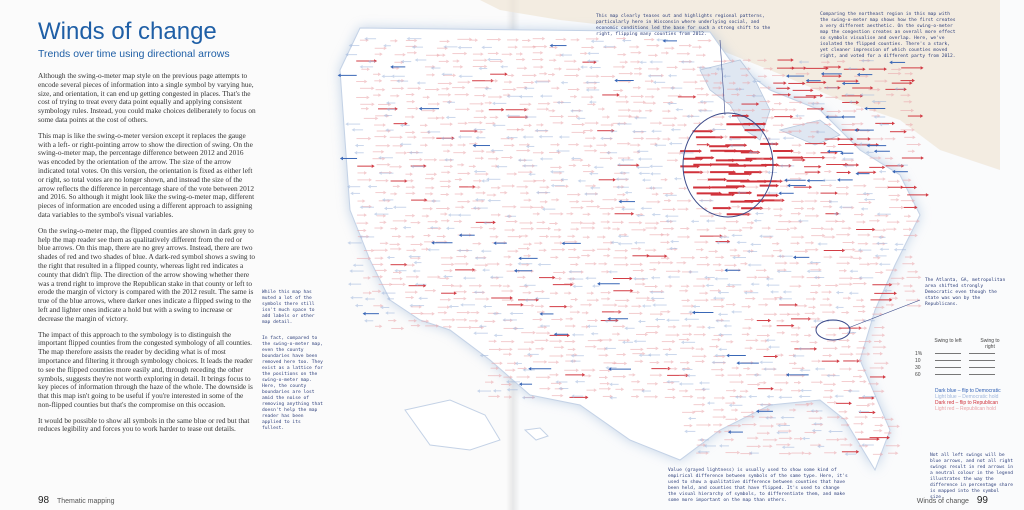 The height and width of the screenshot is (510, 1024). What do you see at coordinates (948, 341) in the screenshot?
I see `legend-swing-left: Swing to left` at bounding box center [948, 341].